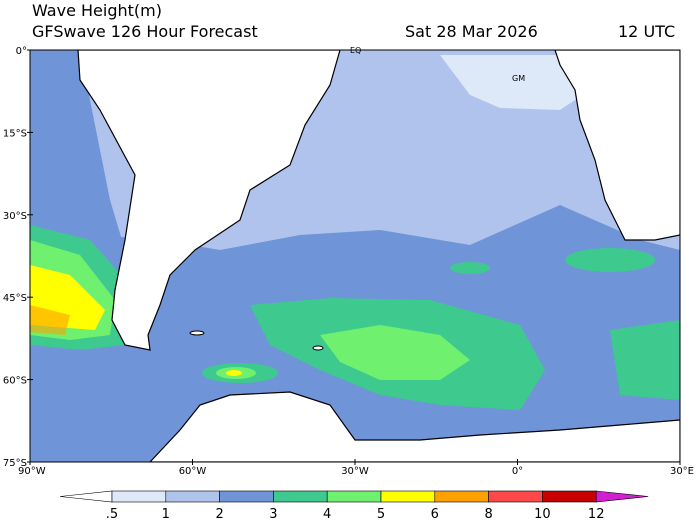 This screenshot has height=529, width=700. Describe the element at coordinates (596, 514) in the screenshot. I see `colorbar-label: 12` at that location.